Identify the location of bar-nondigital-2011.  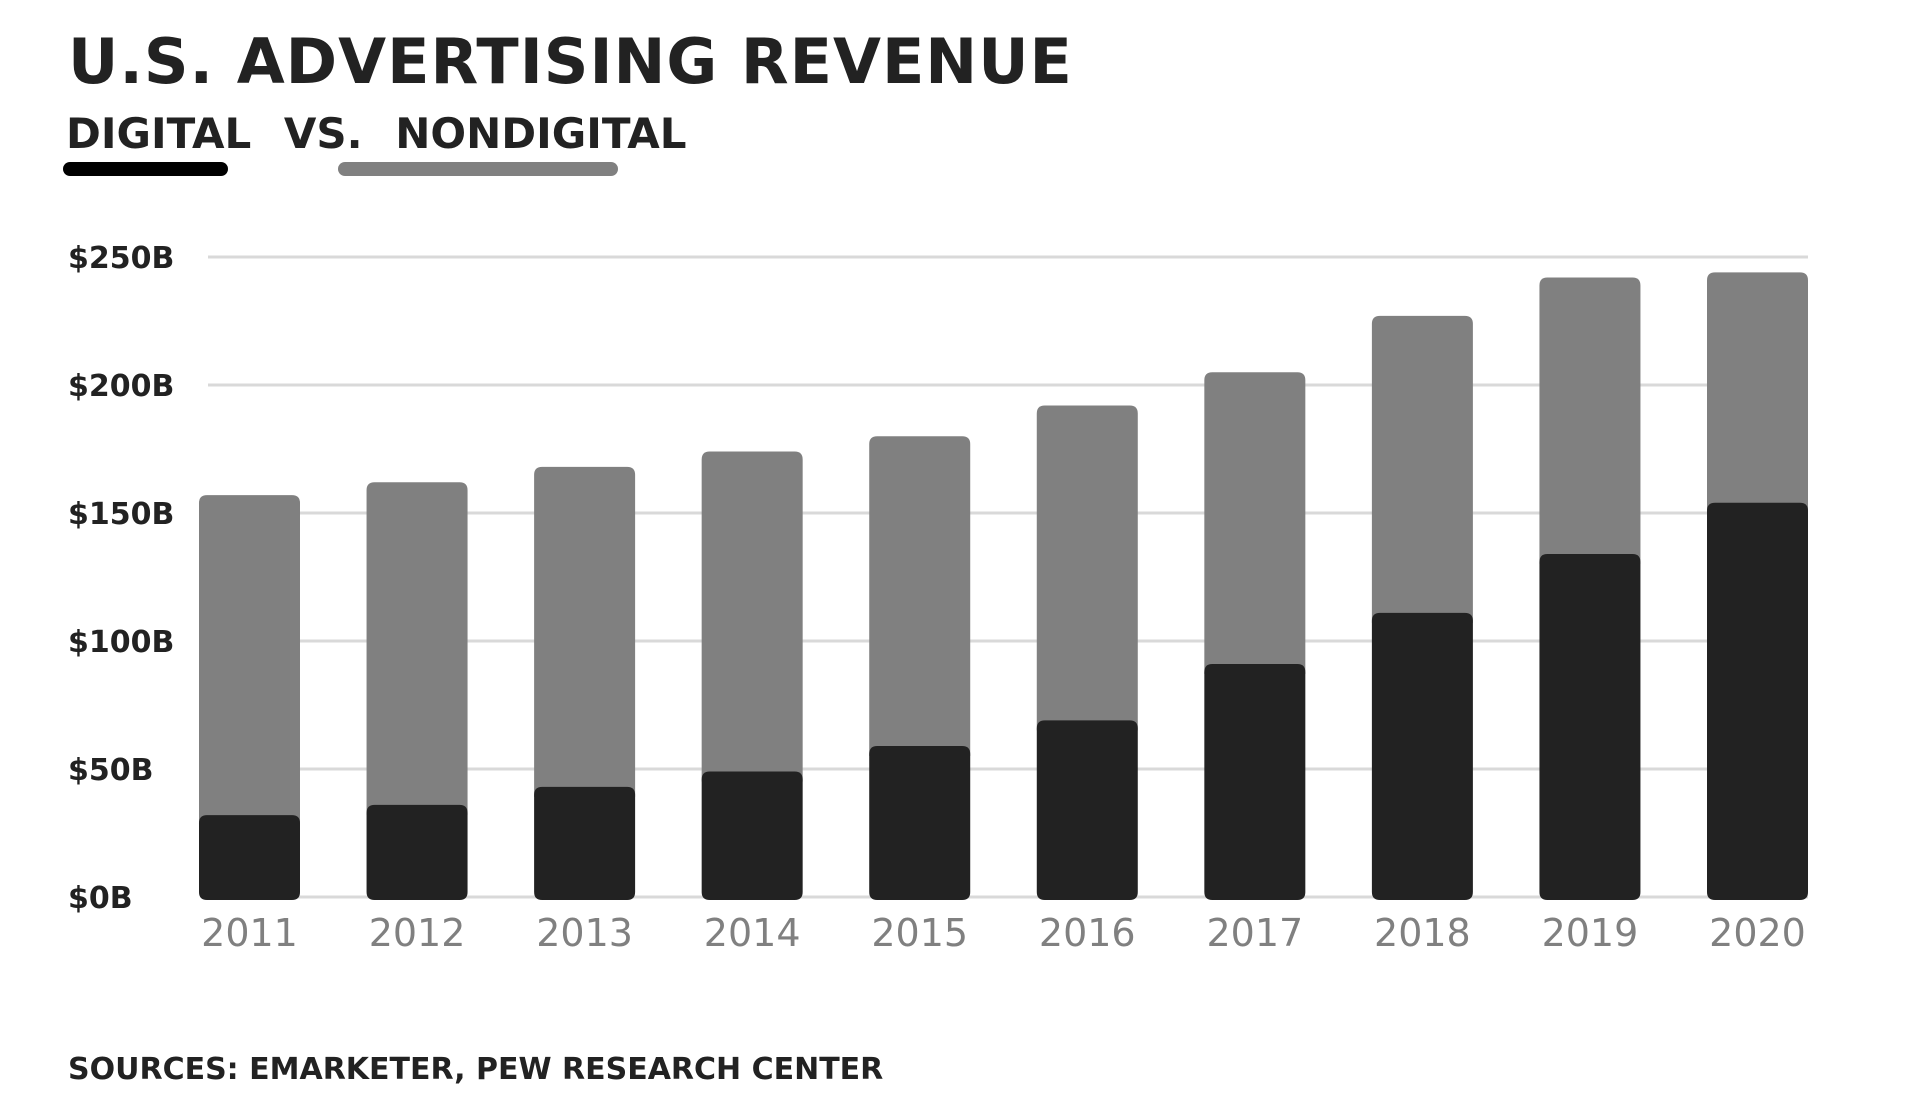
(249, 660).